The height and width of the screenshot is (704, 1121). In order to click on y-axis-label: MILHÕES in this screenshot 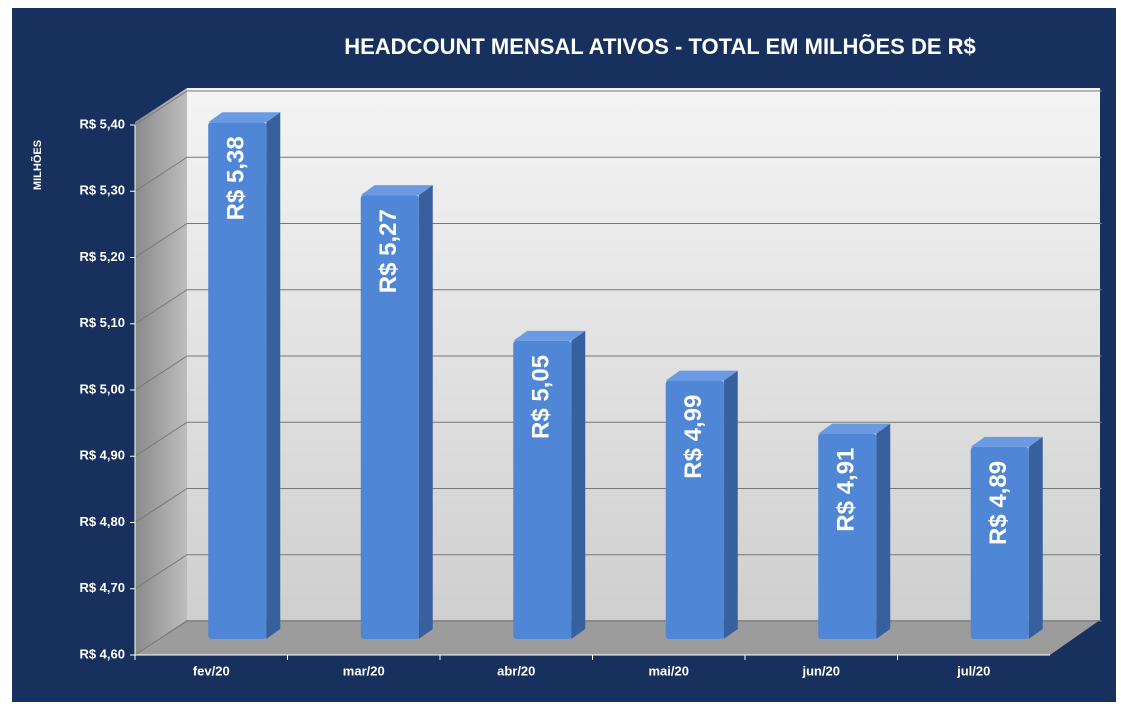, I will do `click(37, 165)`.